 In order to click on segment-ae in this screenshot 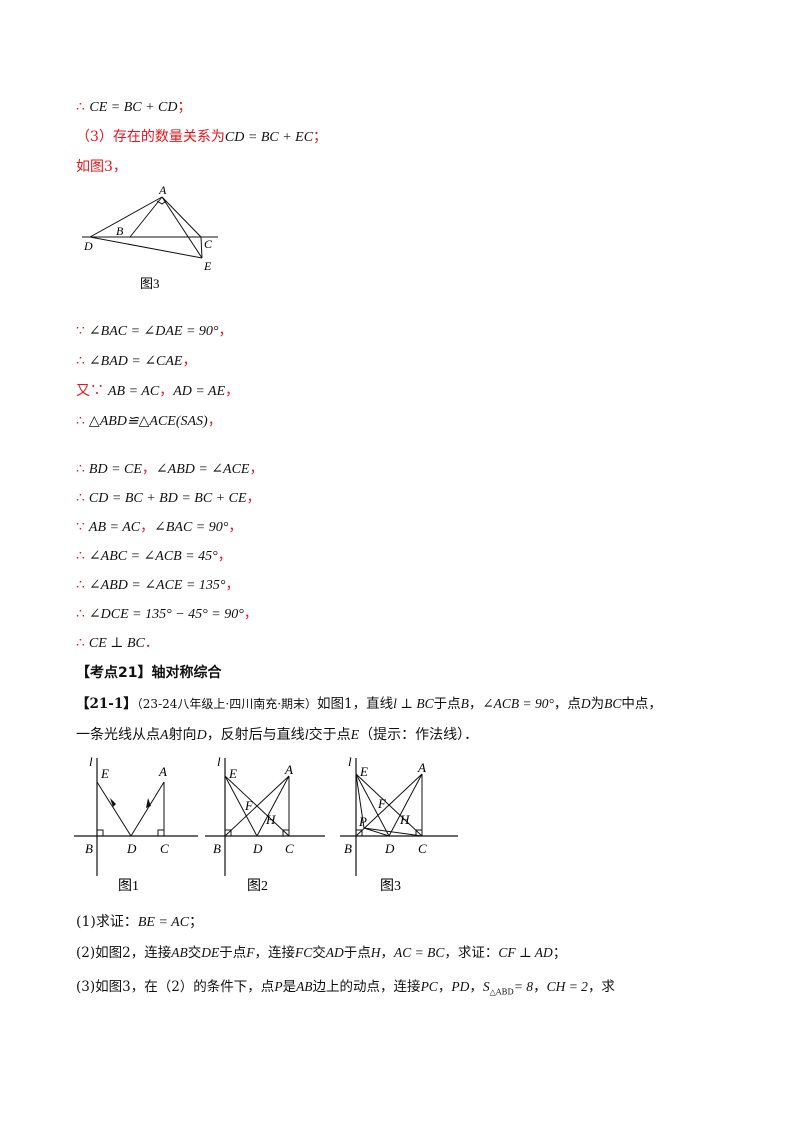, I will do `click(182, 227)`.